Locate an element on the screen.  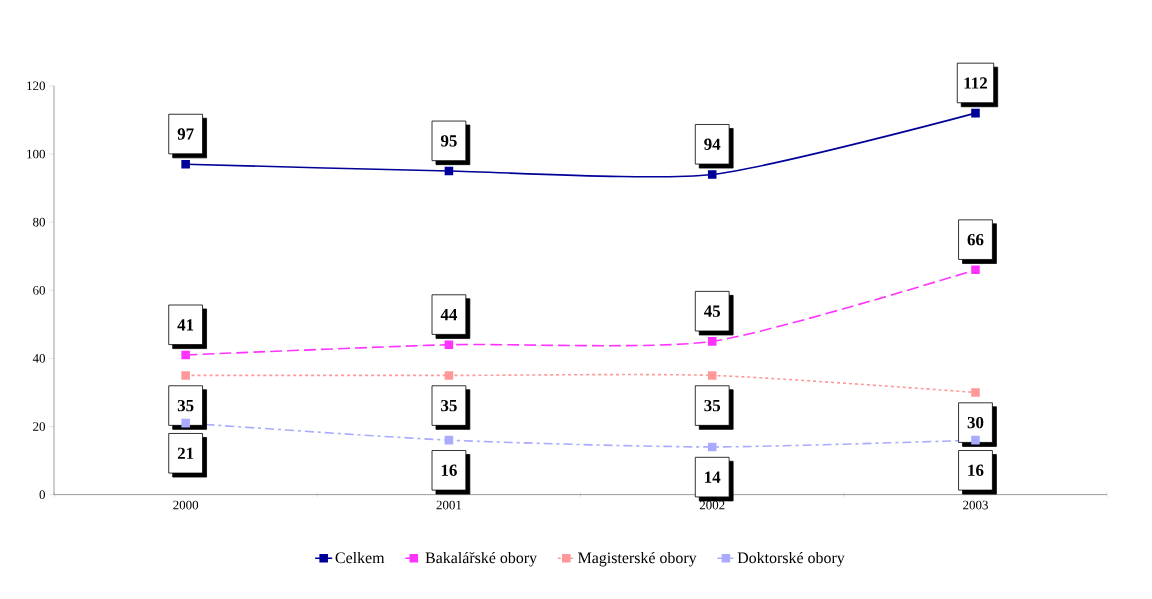
data-label: 45 is located at coordinates (712, 311).